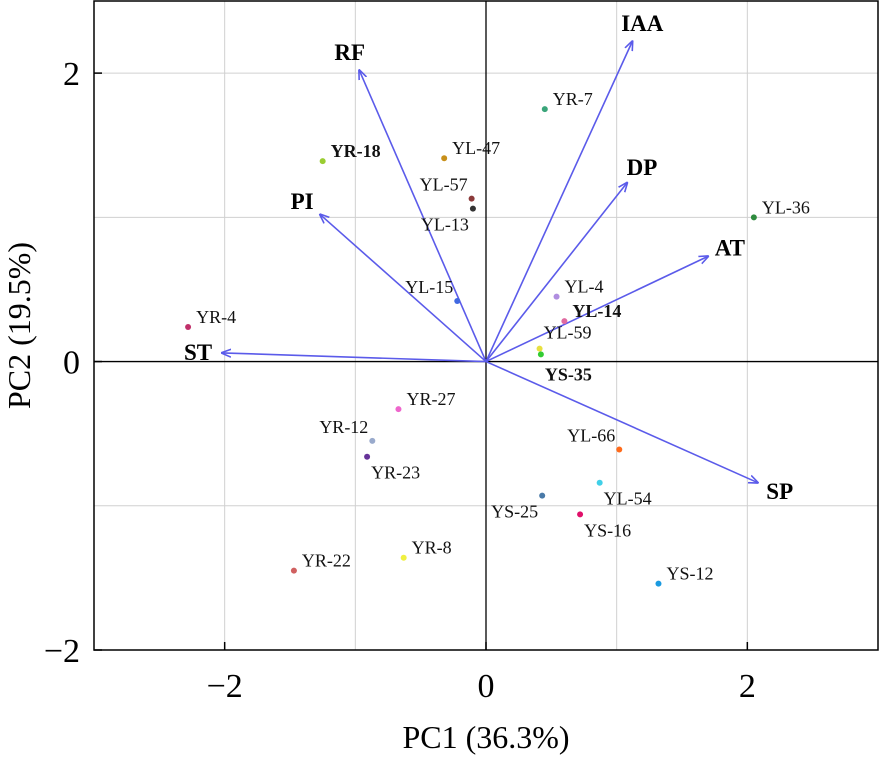 Image resolution: width=880 pixels, height=758 pixels. What do you see at coordinates (429, 287) in the screenshot?
I see `point-label: YL-15` at bounding box center [429, 287].